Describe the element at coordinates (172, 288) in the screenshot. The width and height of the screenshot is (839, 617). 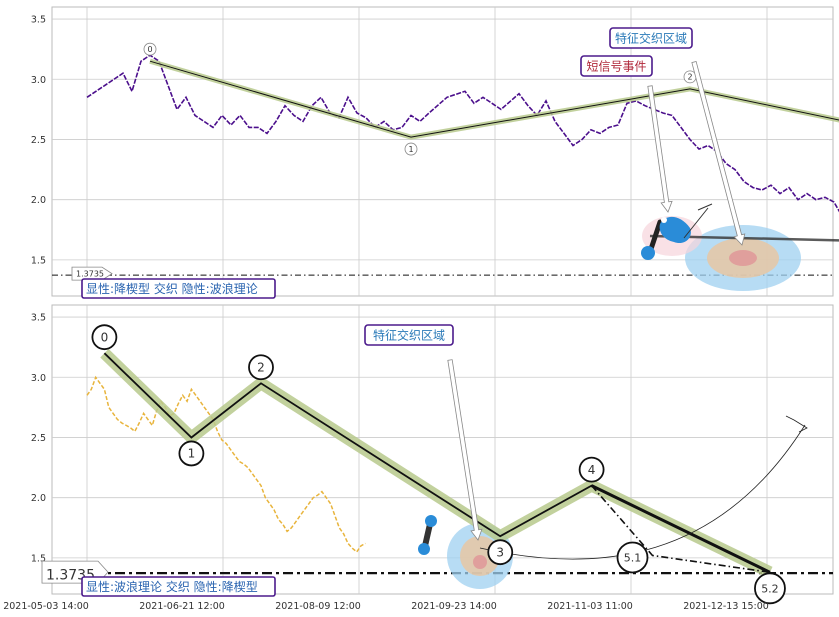
I see `legend-text: 显性:降楔型 交织 隐性:波浪理论` at that location.